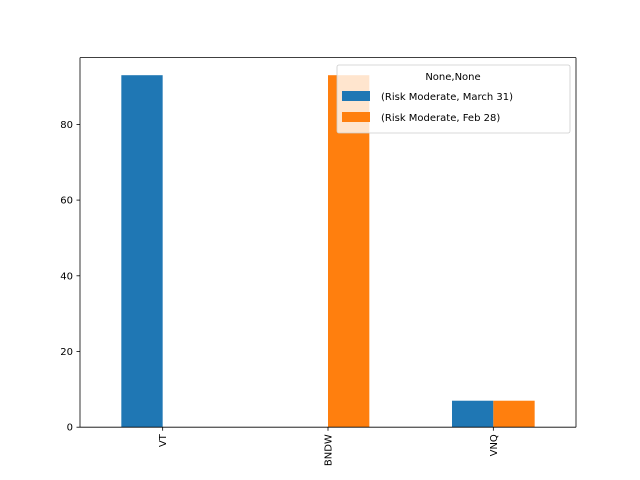  I want to click on x-tick-label-vt: VT, so click(163, 440).